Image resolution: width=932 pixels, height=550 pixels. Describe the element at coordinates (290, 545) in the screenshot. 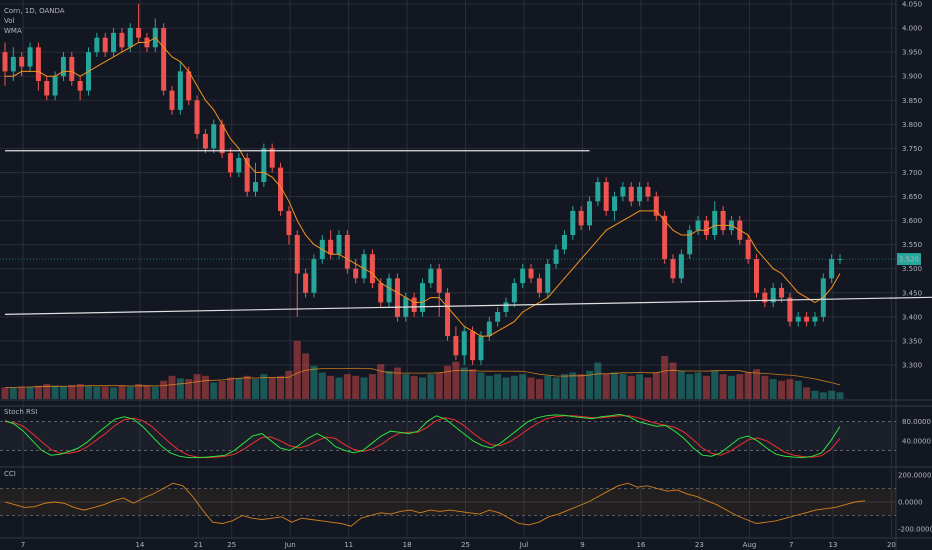

I see `time-tick-label: Jun` at that location.